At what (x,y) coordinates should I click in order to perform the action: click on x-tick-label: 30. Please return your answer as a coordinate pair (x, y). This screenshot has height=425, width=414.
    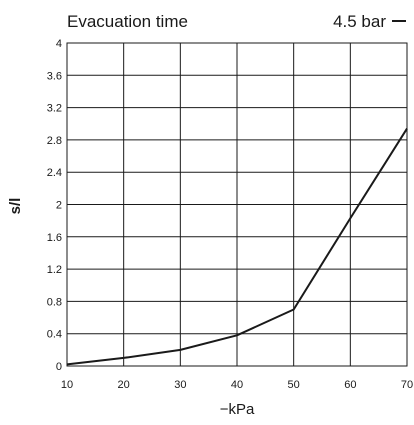
    Looking at the image, I should click on (180, 385).